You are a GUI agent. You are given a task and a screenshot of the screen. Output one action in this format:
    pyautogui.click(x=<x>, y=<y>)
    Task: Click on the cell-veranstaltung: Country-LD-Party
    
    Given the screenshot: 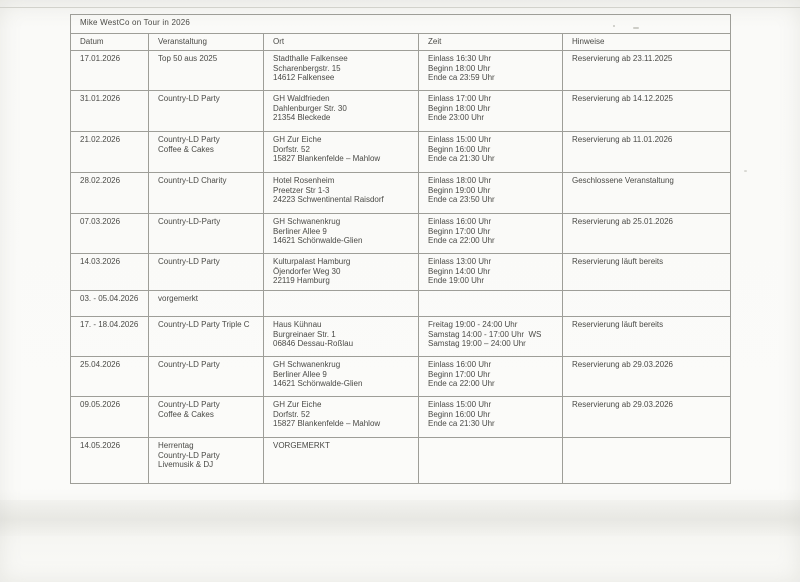 What is the action you would take?
    pyautogui.click(x=206, y=233)
    